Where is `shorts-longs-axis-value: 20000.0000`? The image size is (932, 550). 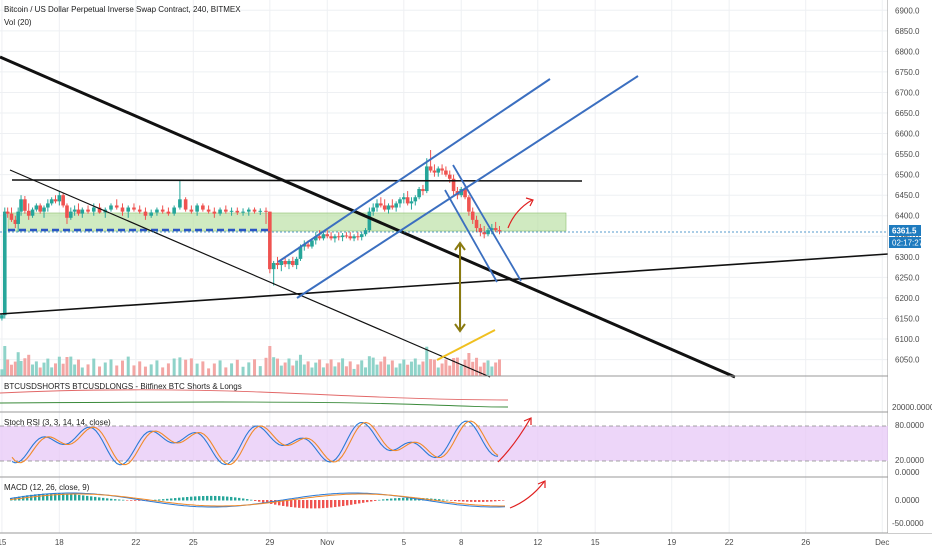
shorts-longs-axis-value: 20000.0000 is located at coordinates (912, 407).